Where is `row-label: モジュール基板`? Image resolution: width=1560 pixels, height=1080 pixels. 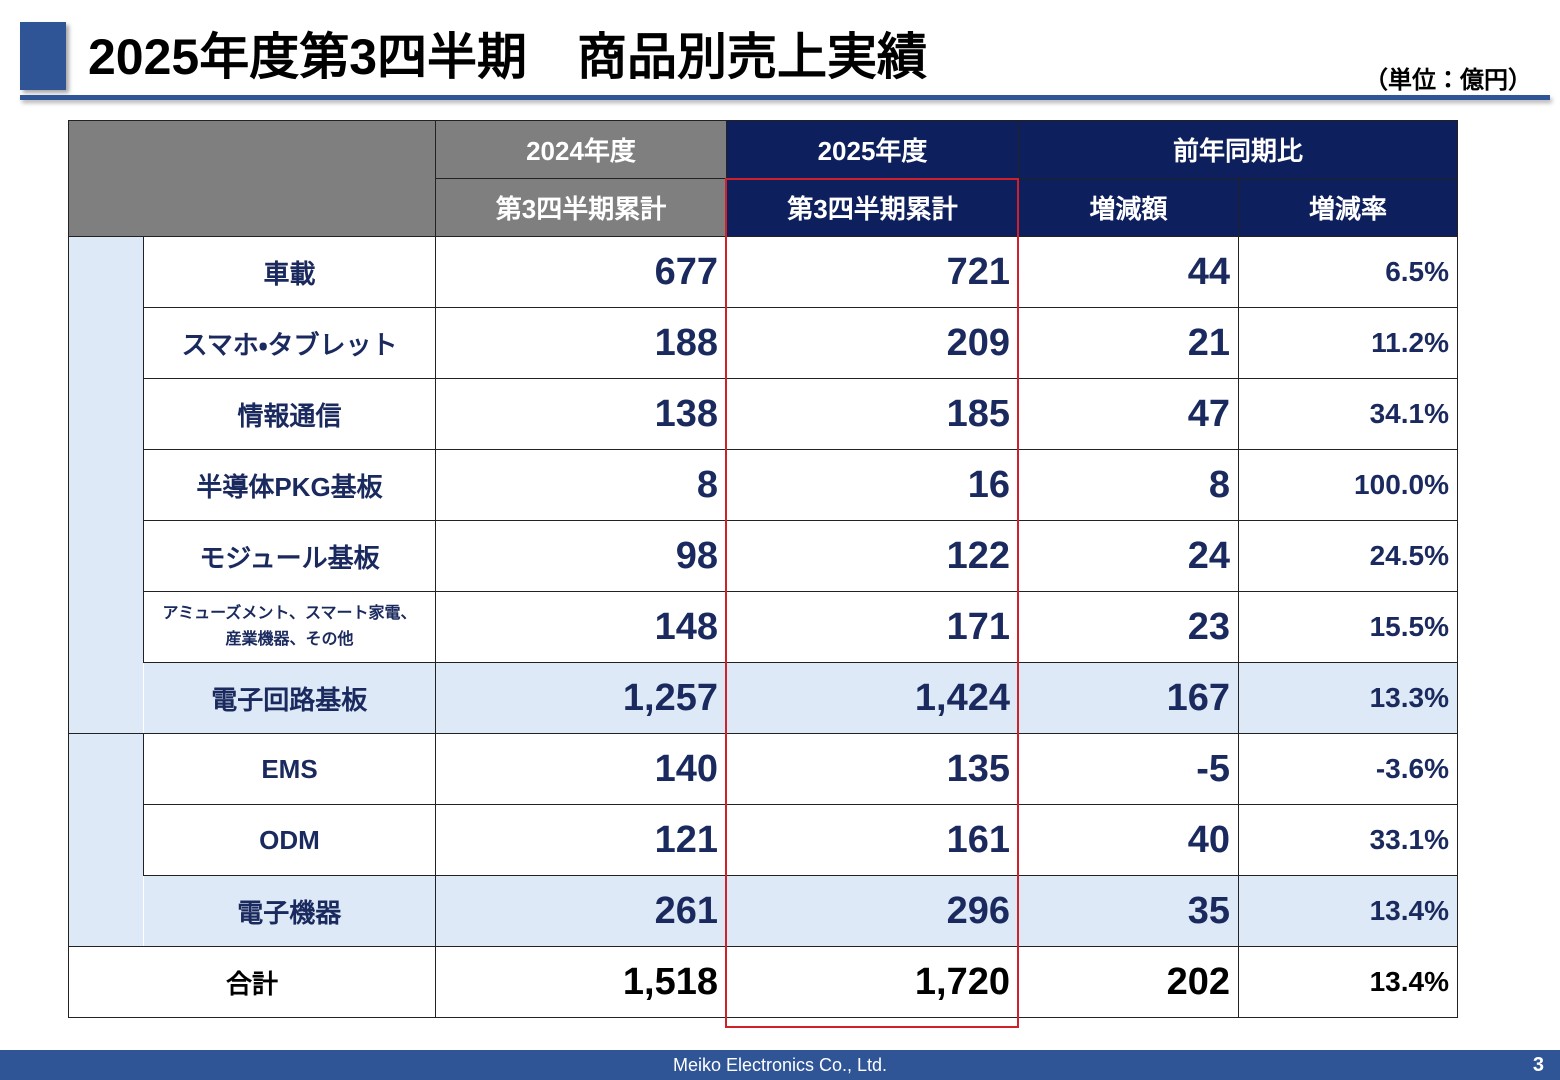 row-label: モジュール基板 is located at coordinates (289, 556).